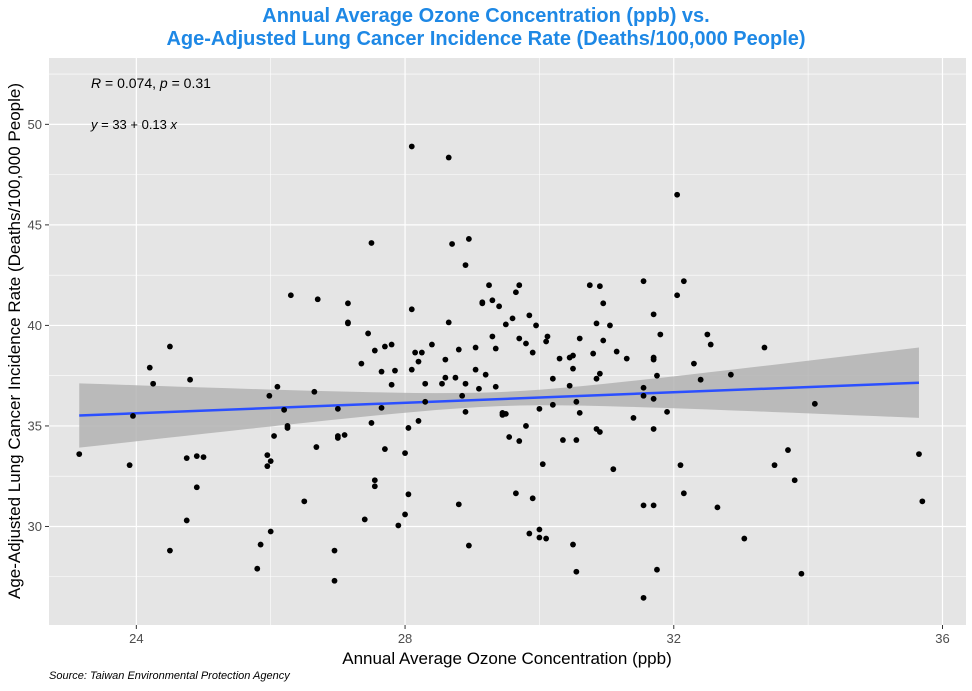 The width and height of the screenshot is (972, 691). What do you see at coordinates (507, 658) in the screenshot?
I see `x-axis-label: Annual Average Ozone Concentration (ppb)` at bounding box center [507, 658].